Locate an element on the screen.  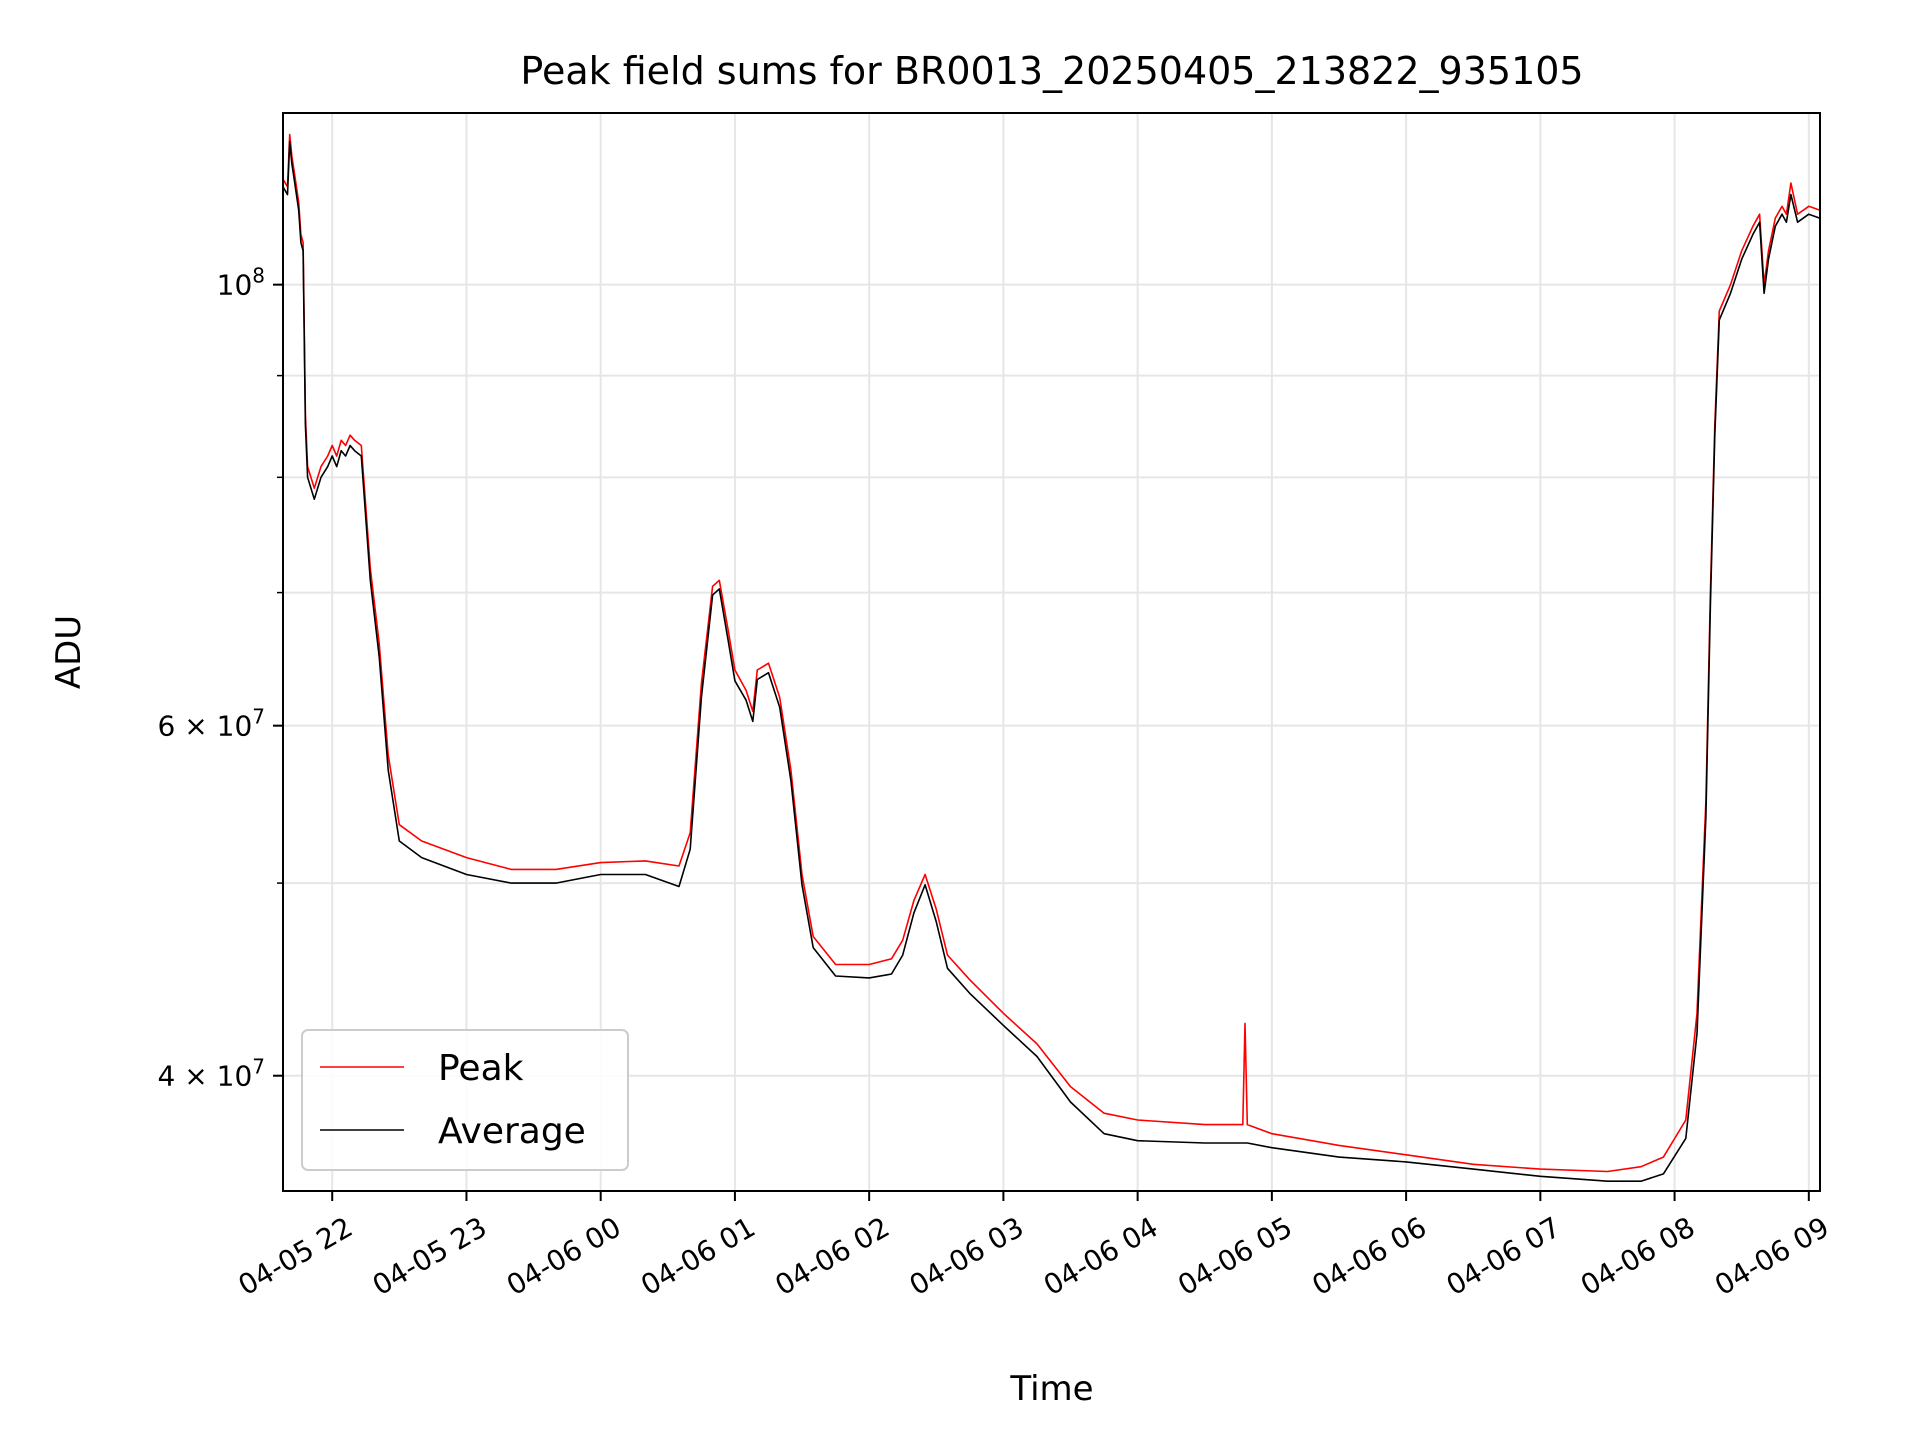
y-axis-label: ADU is located at coordinates (69, 652).